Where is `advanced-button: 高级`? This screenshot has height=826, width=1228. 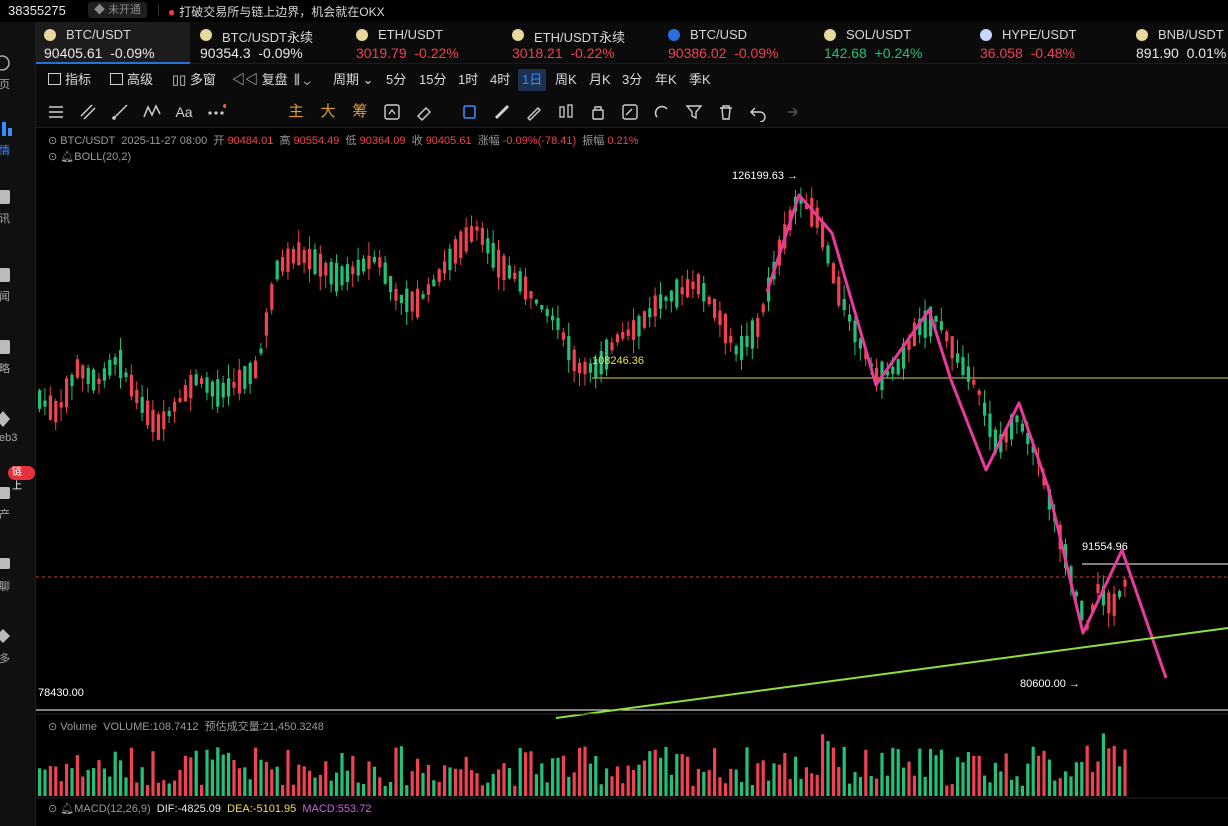
advanced-button: 高级 is located at coordinates (131, 80).